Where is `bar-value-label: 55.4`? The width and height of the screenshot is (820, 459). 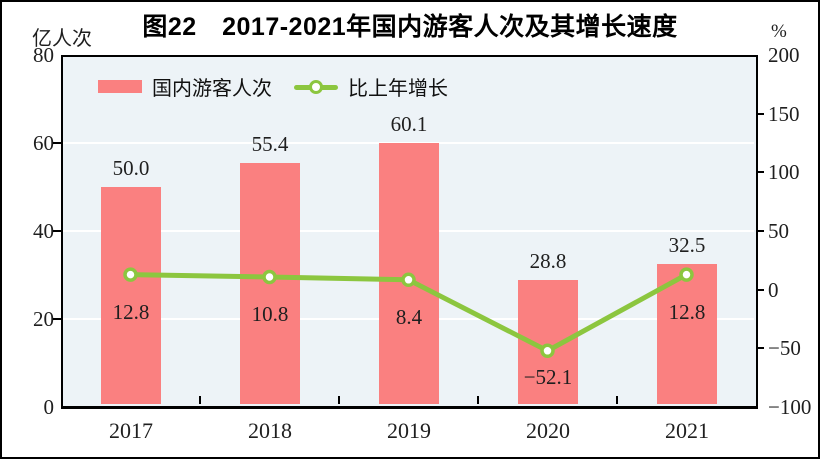
bar-value-label: 55.4 is located at coordinates (270, 144).